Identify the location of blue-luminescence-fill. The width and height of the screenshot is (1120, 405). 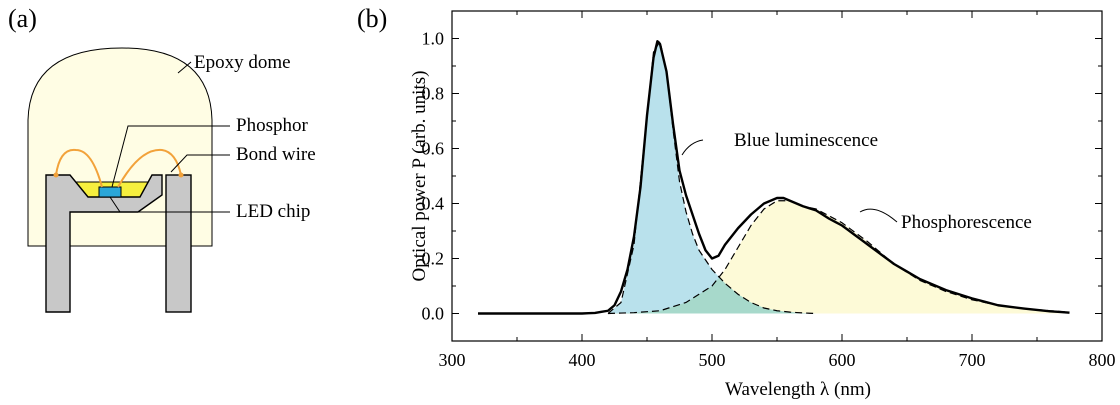
(712, 177).